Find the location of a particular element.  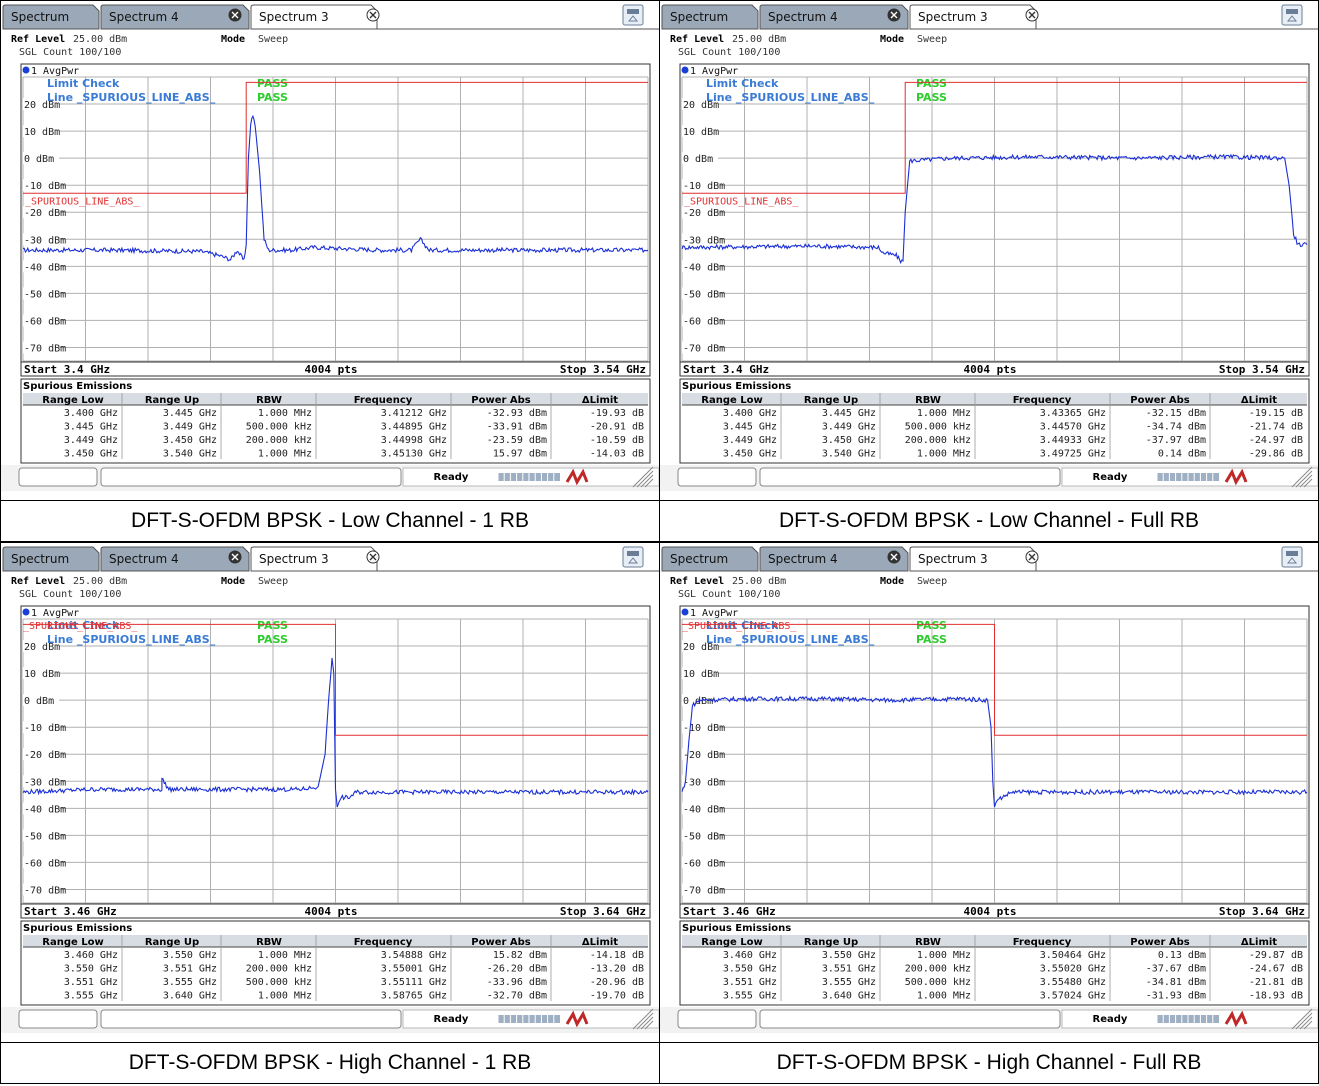

tab-spectrum-3-label: Spectrum 3 is located at coordinates (953, 17).